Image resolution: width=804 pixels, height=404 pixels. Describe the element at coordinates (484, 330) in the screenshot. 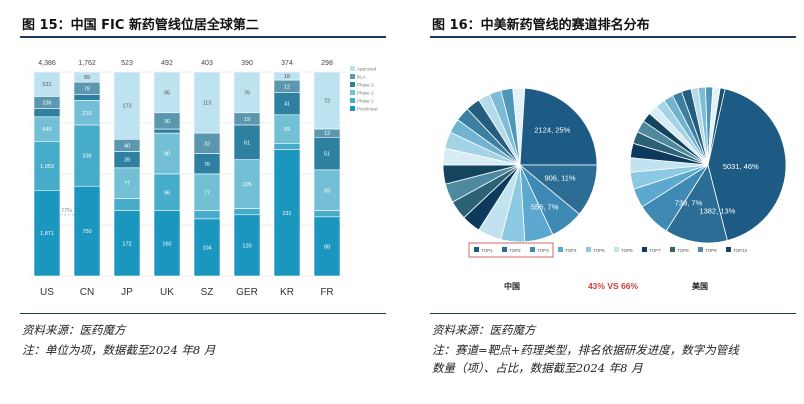

I see `figure-16-source: 资料来源：医药魔方` at that location.